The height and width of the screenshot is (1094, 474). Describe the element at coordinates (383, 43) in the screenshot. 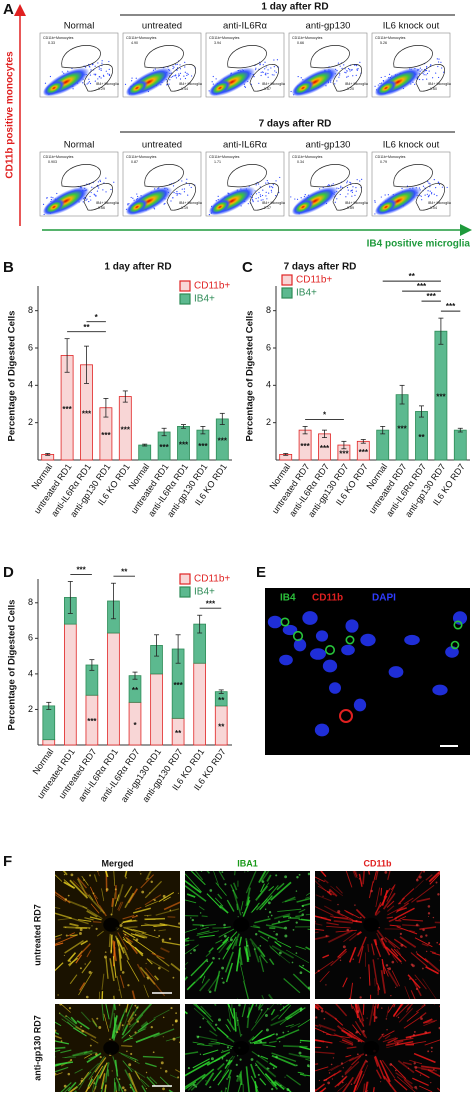

I see `gate-value: 5.26` at that location.